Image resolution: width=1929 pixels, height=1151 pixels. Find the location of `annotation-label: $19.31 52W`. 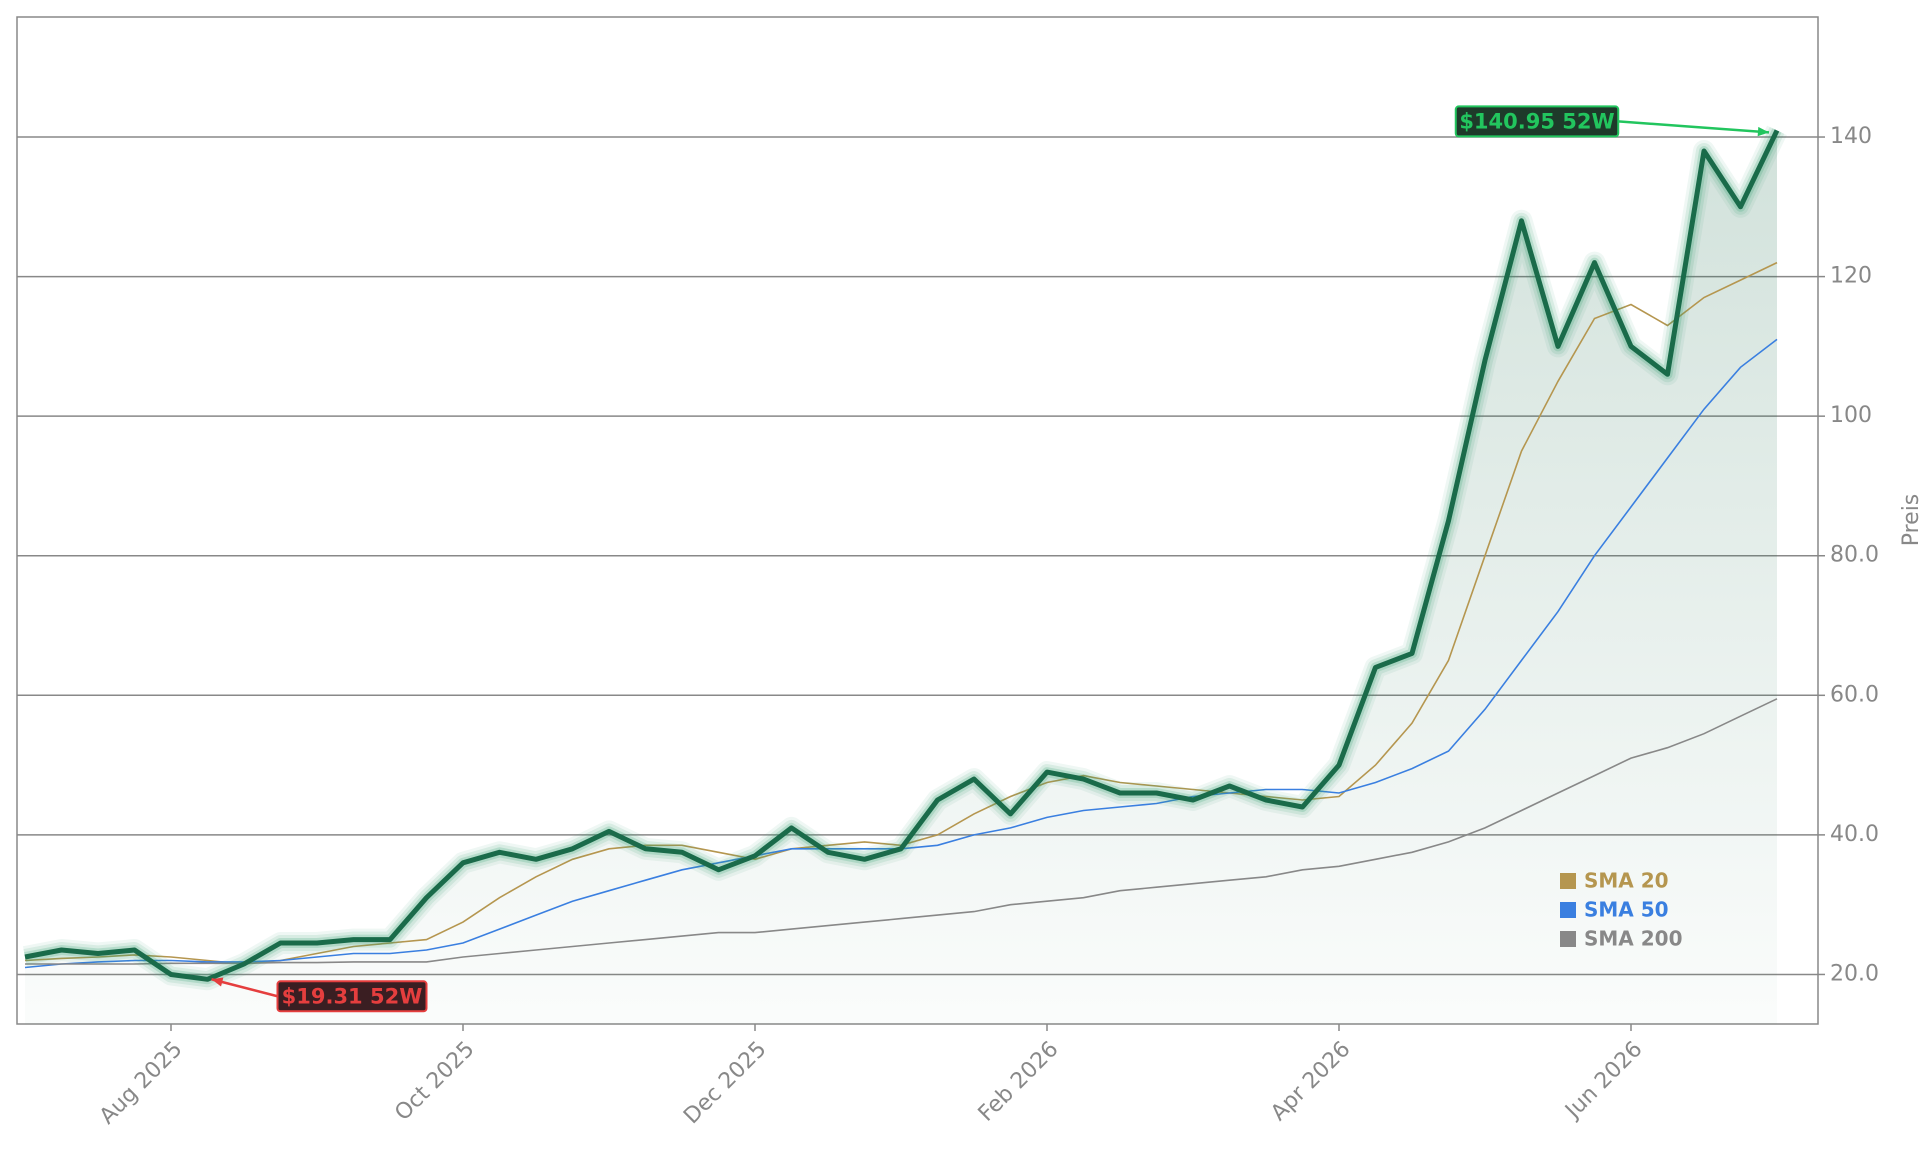

annotation-label: $19.31 52W is located at coordinates (352, 996).